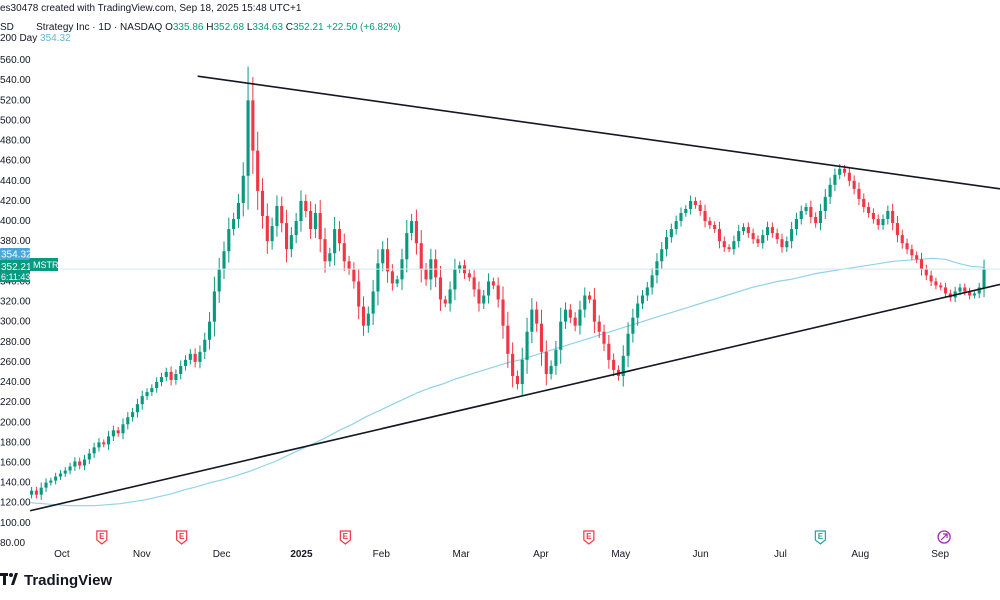  Describe the element at coordinates (210, 27) in the screenshot. I see `high-label: H` at that location.